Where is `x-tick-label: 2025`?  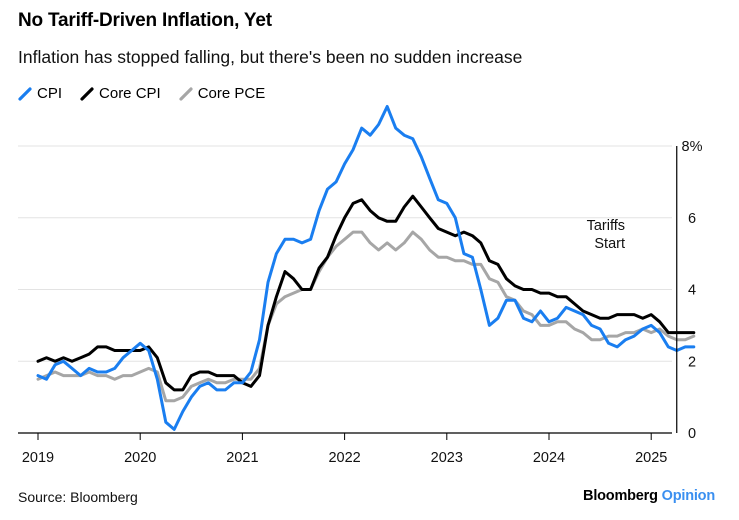 x-tick-label: 2025 is located at coordinates (651, 458).